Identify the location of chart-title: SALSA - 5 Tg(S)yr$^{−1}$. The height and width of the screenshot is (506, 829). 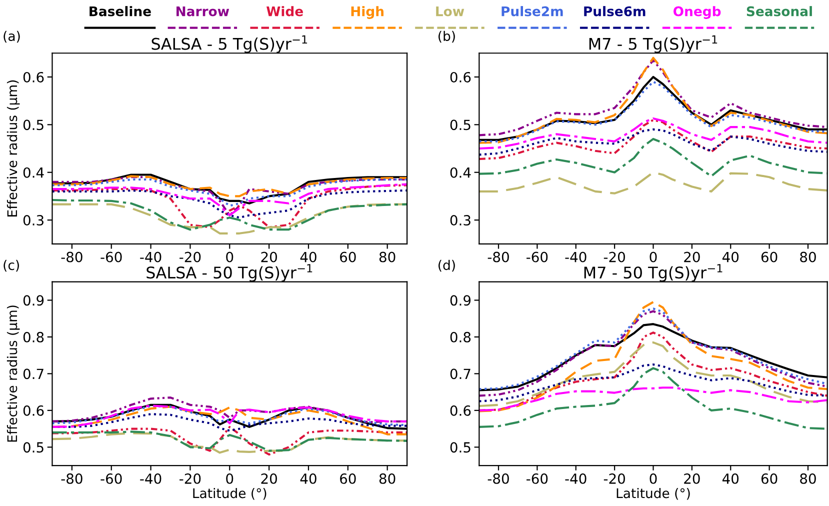
(230, 44).